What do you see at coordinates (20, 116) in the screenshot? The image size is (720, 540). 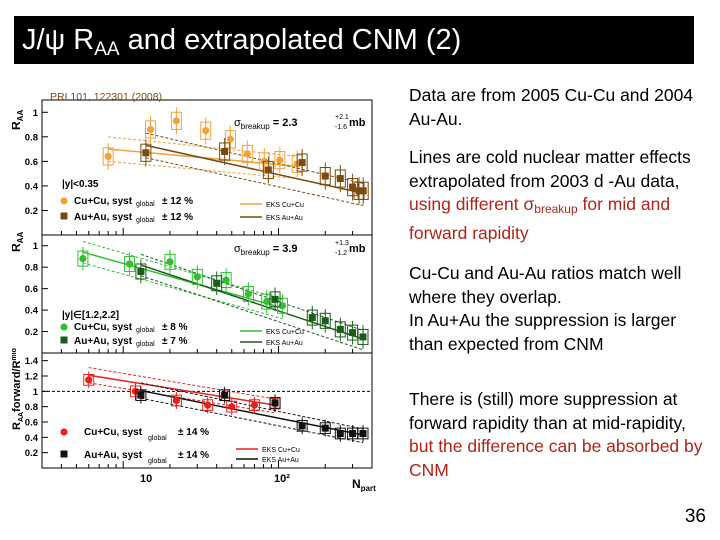 I see `panel-1-ylabel-sub: AA` at bounding box center [20, 116].